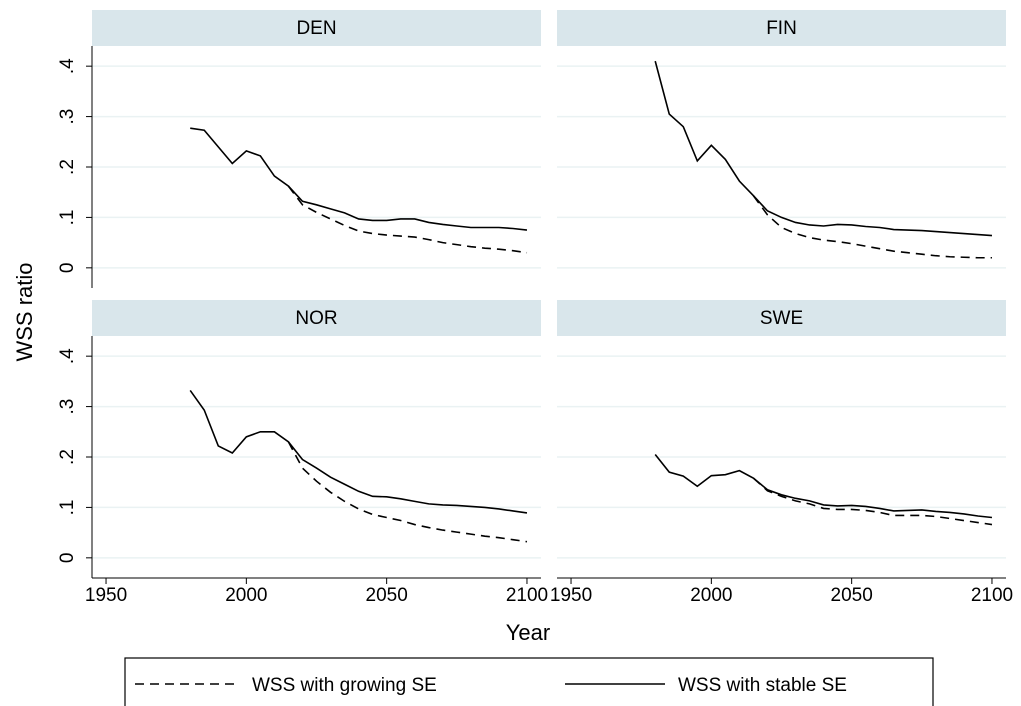 The height and width of the screenshot is (706, 1021). I want to click on panel-title: DEN, so click(316, 28).